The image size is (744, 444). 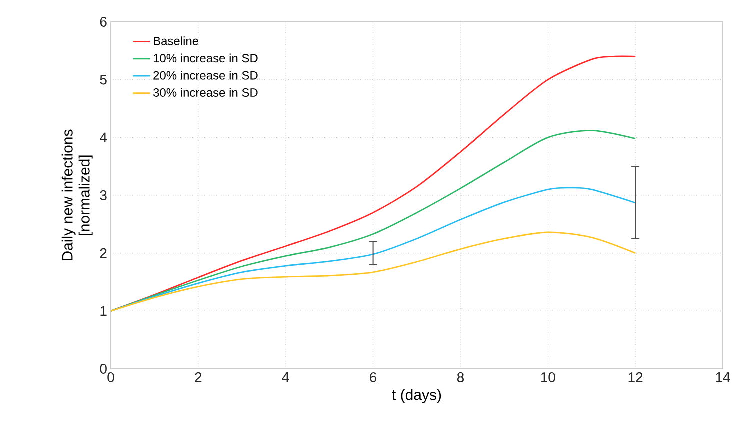 What do you see at coordinates (103, 311) in the screenshot?
I see `y-tick-label: 1` at bounding box center [103, 311].